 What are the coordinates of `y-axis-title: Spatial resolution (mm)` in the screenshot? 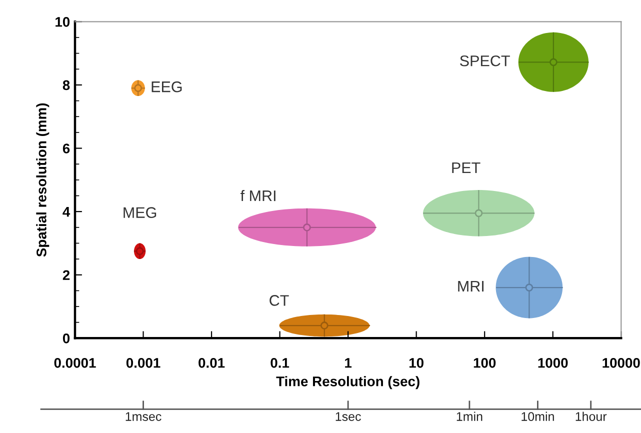 It's located at (43, 180).